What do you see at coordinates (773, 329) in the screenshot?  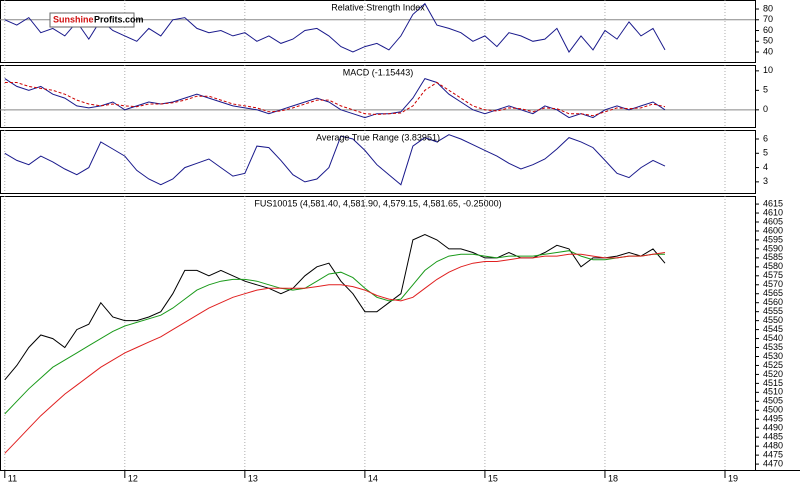 I see `y-tick-label: 4545` at bounding box center [773, 329].